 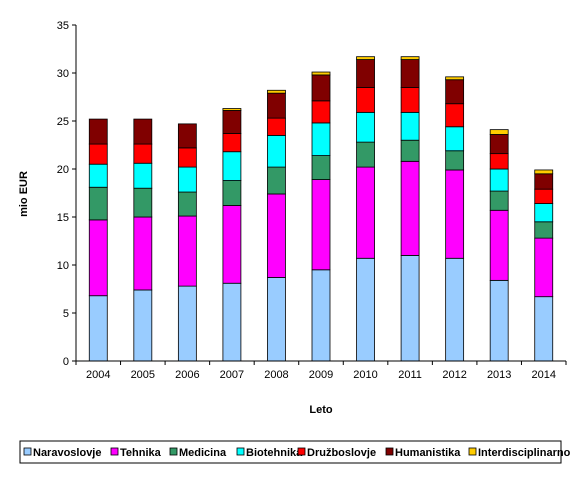 I want to click on y-axis-title: mio EUR, so click(x=24, y=194).